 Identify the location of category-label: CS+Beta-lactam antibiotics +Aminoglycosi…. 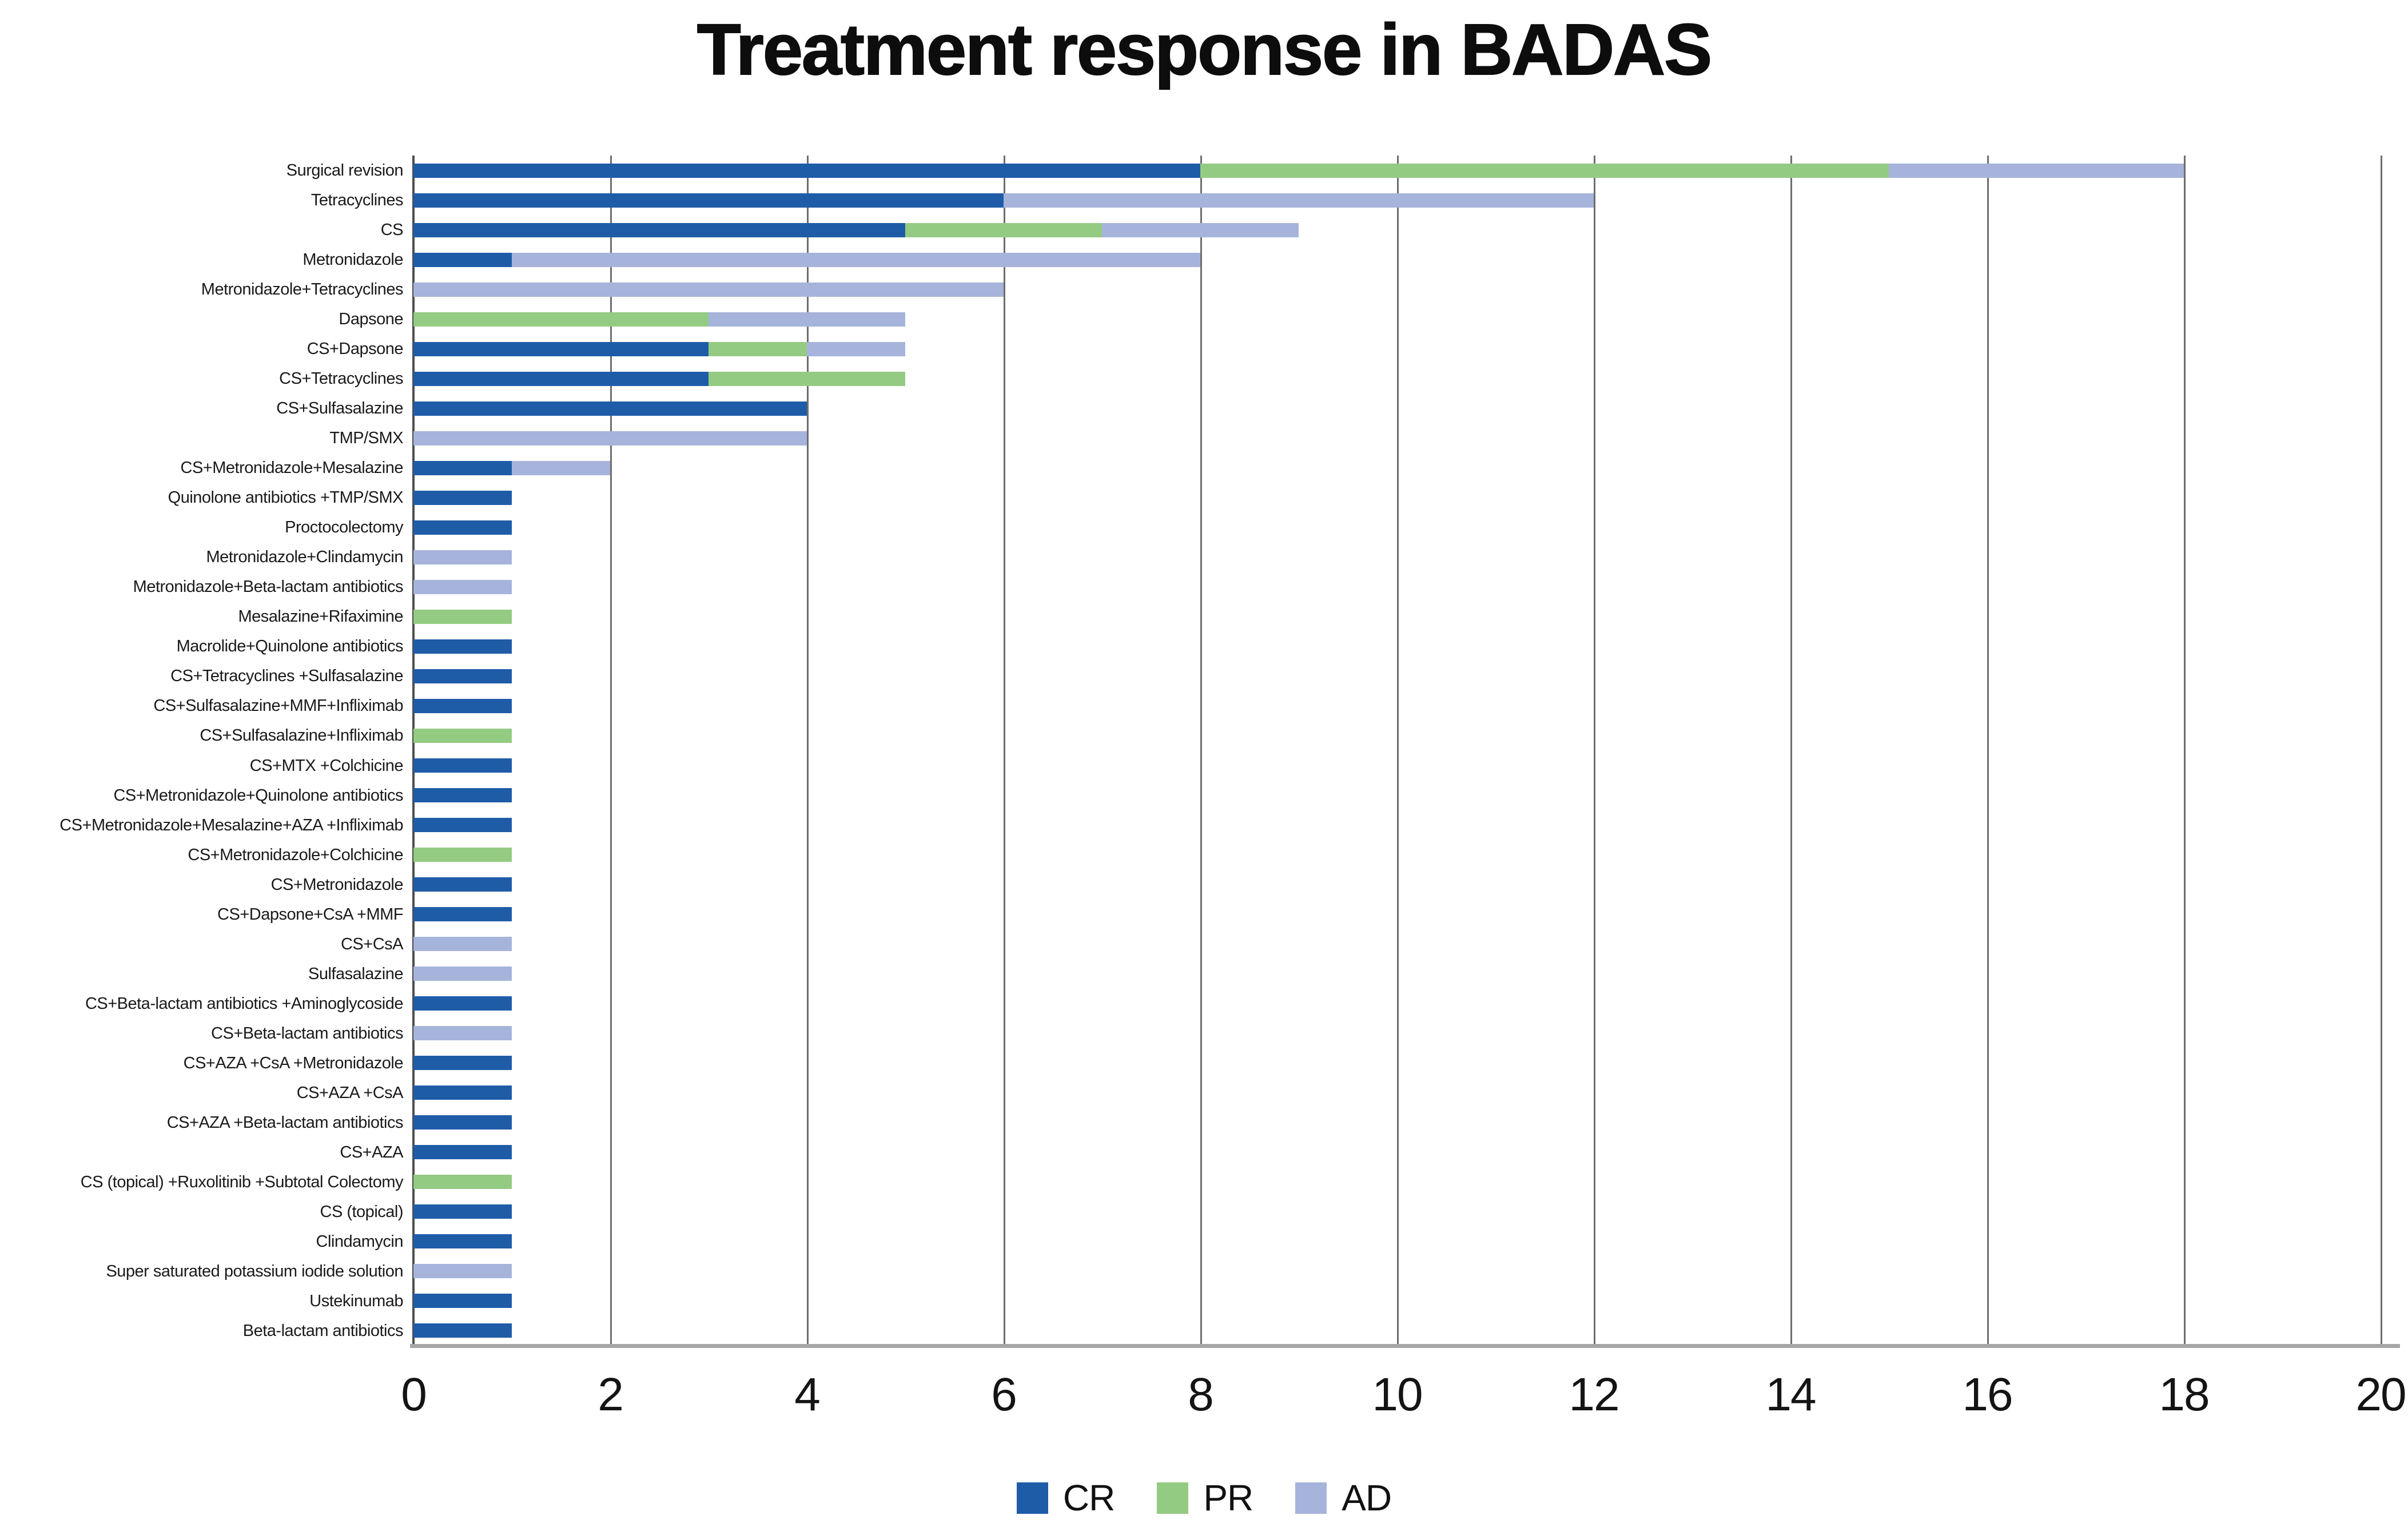
(244, 1003).